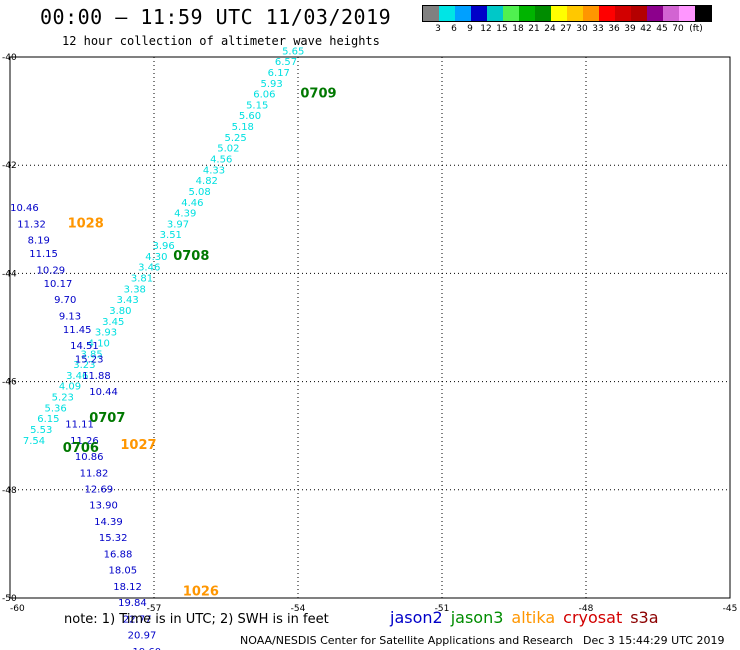 The image size is (740, 650). What do you see at coordinates (598, 29) in the screenshot?
I see `legend-label: 33` at bounding box center [598, 29].